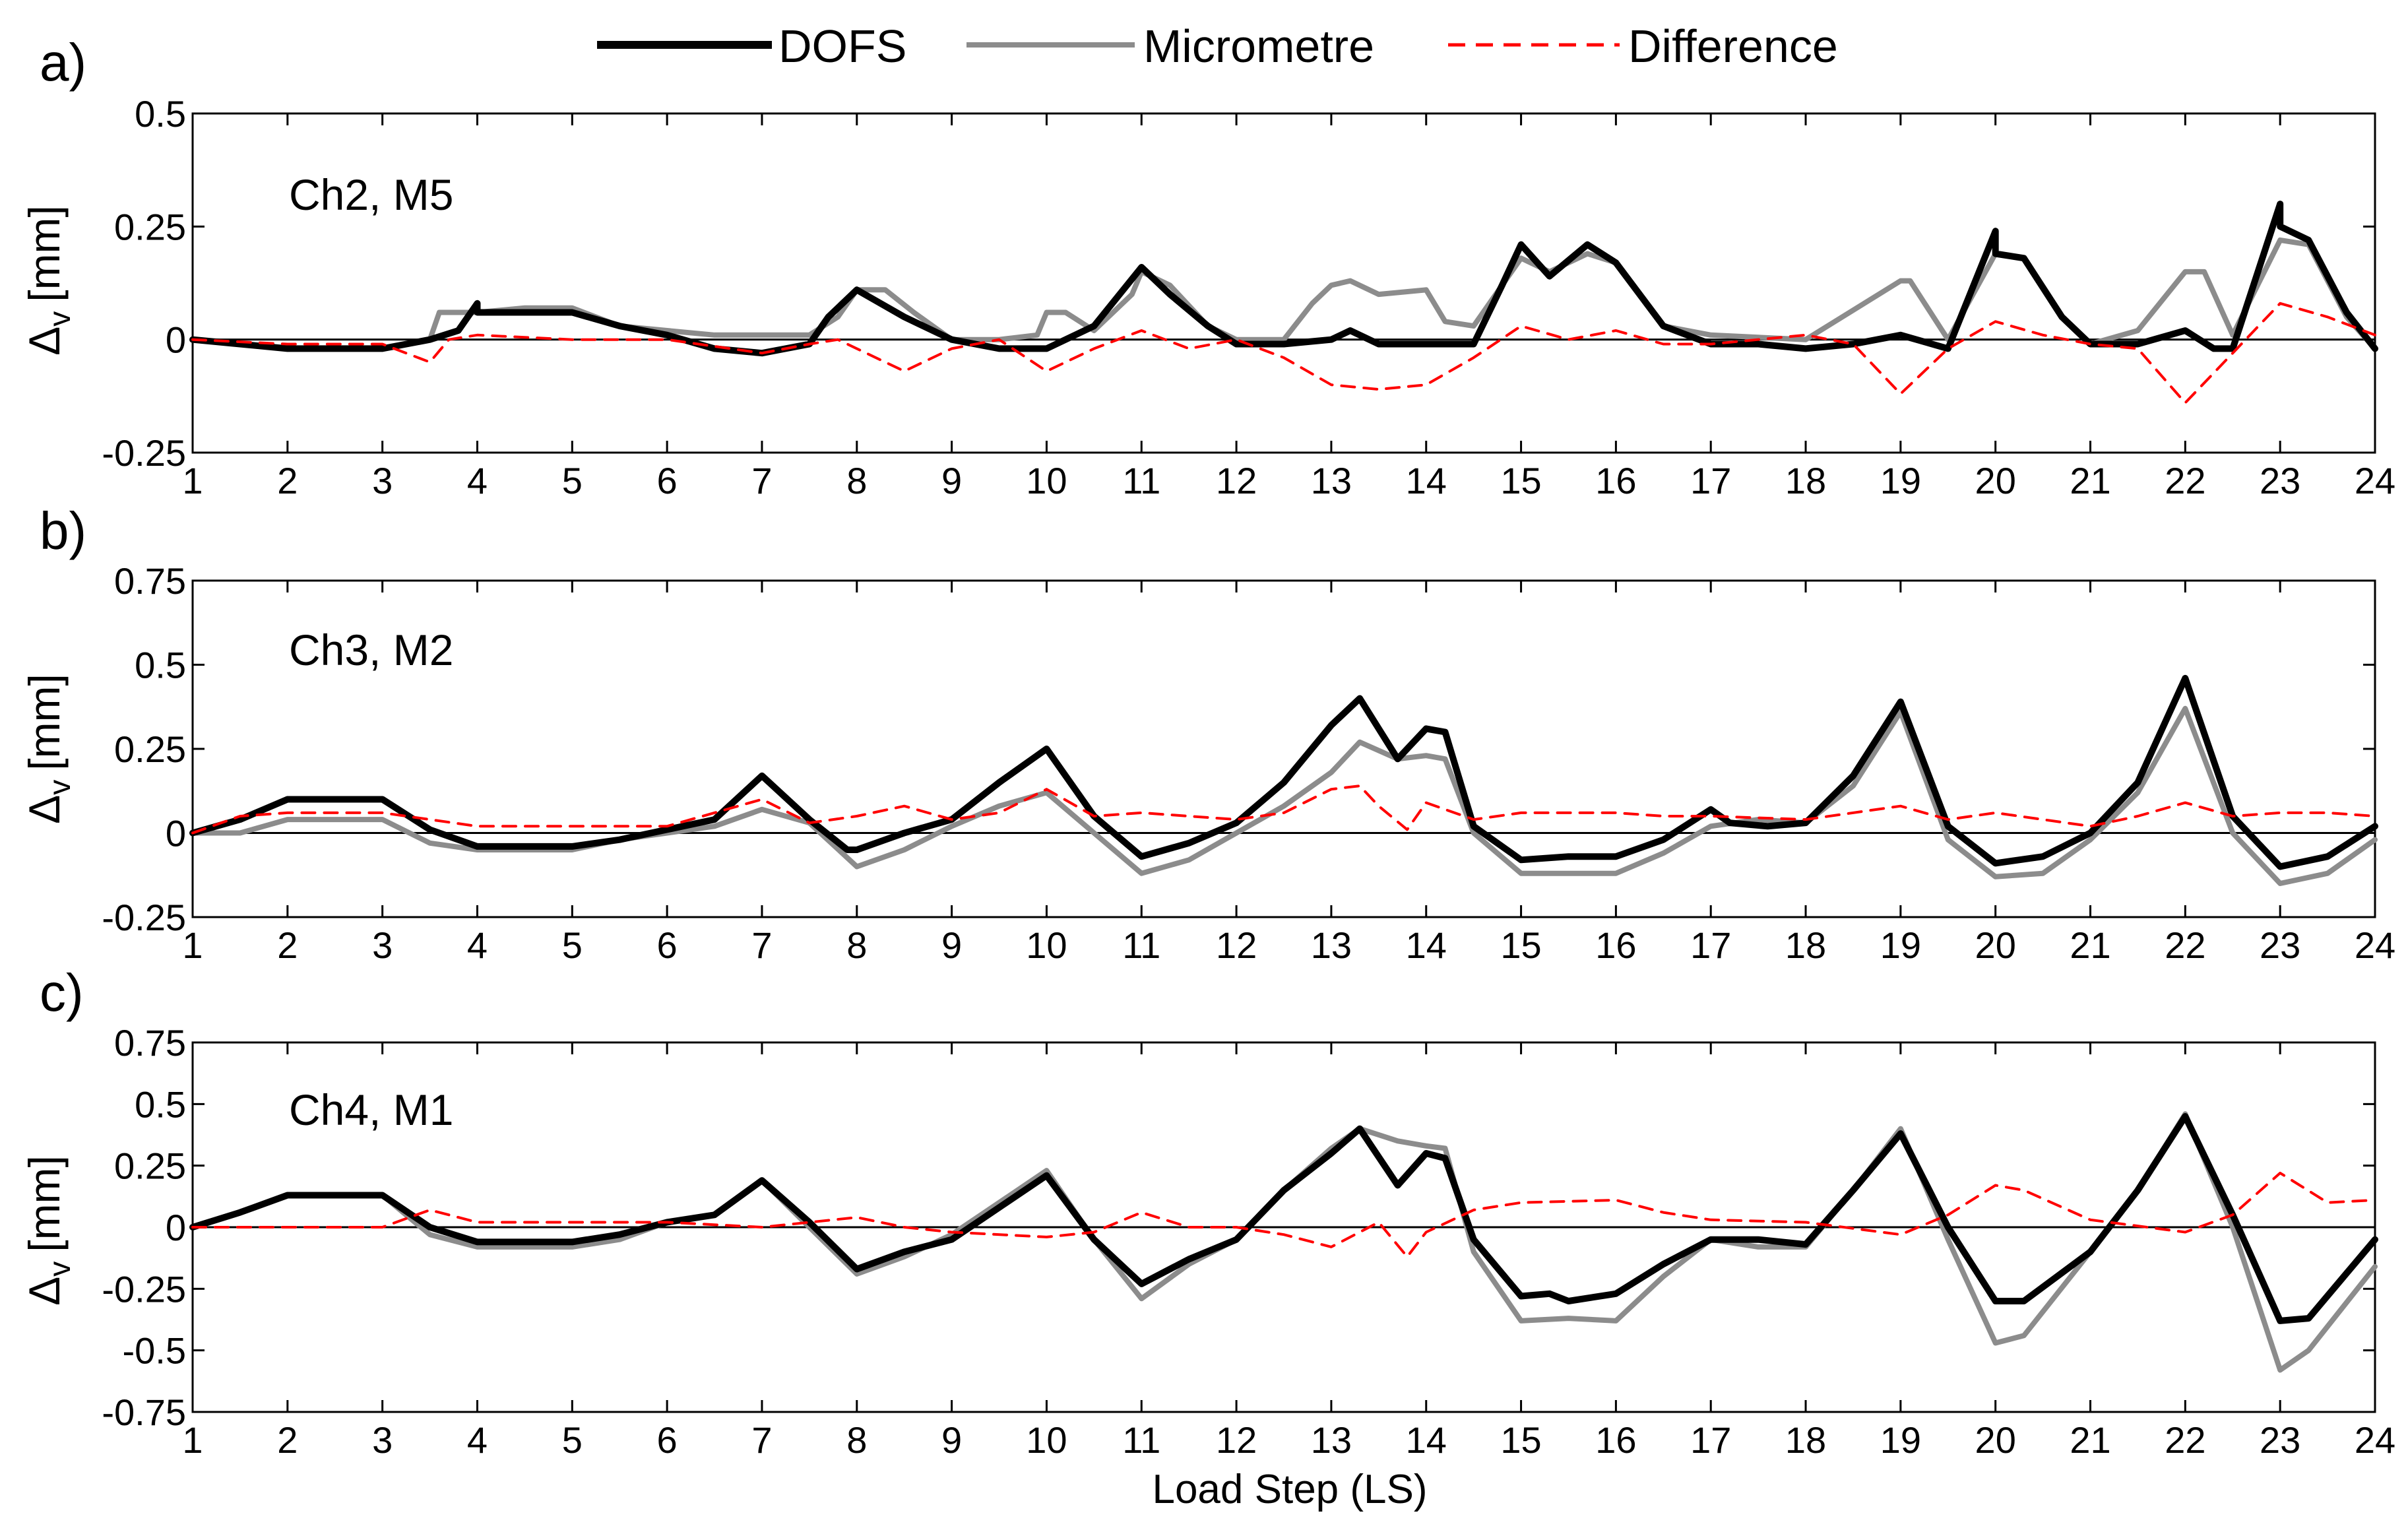 The width and height of the screenshot is (2408, 1534). I want to click on x-tick-label-b: 7, so click(761, 945).